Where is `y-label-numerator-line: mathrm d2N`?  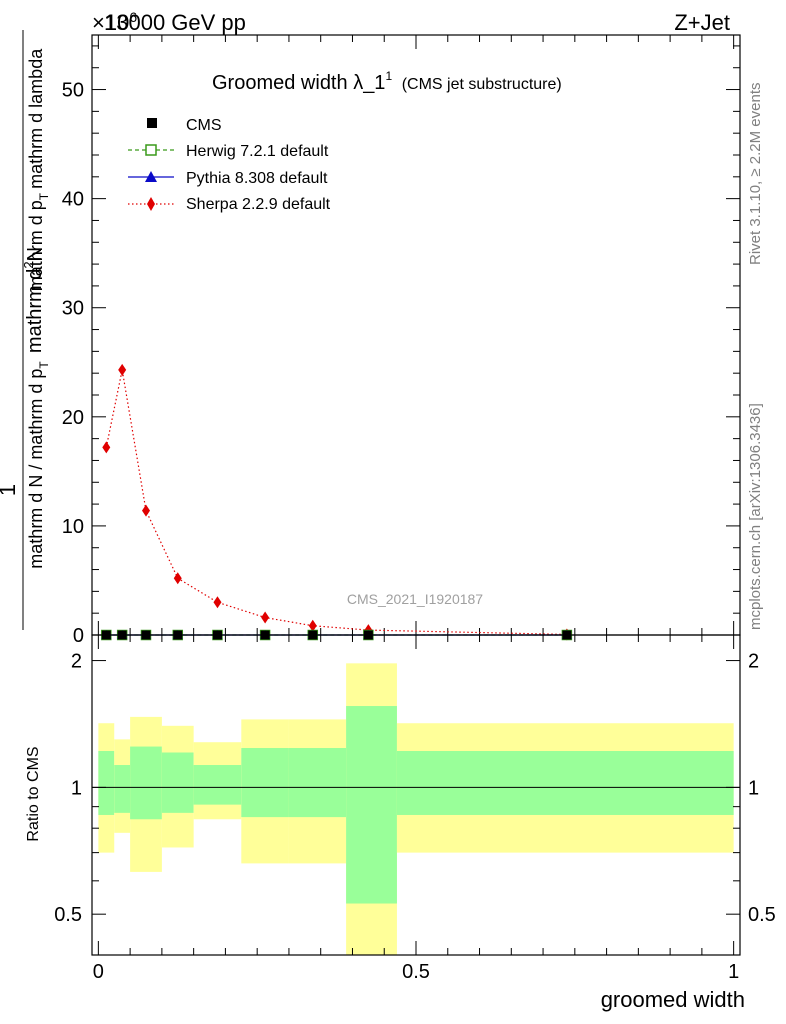 y-label-numerator-line: mathrm d2N is located at coordinates (33, 300).